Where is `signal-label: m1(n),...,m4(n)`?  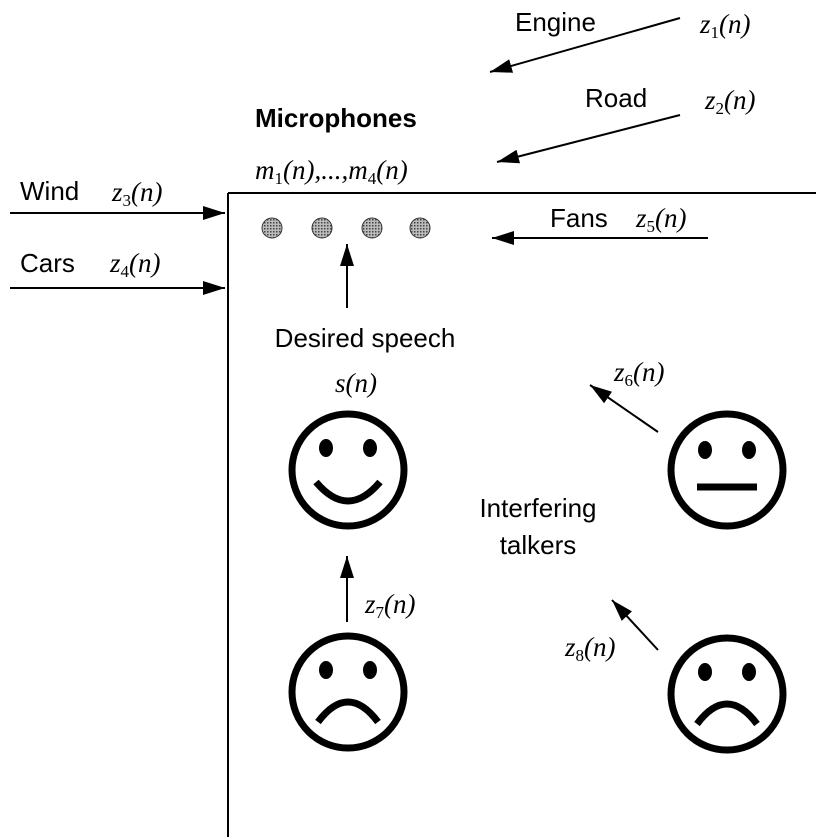
signal-label: m1(n),...,m4(n) is located at coordinates (331, 171).